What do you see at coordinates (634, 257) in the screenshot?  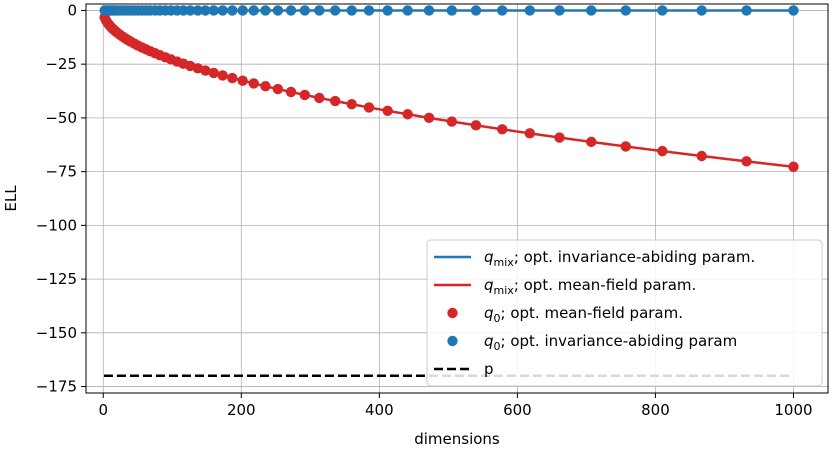 I see `legend-description: ; opt. invariance-abiding param.` at bounding box center [634, 257].